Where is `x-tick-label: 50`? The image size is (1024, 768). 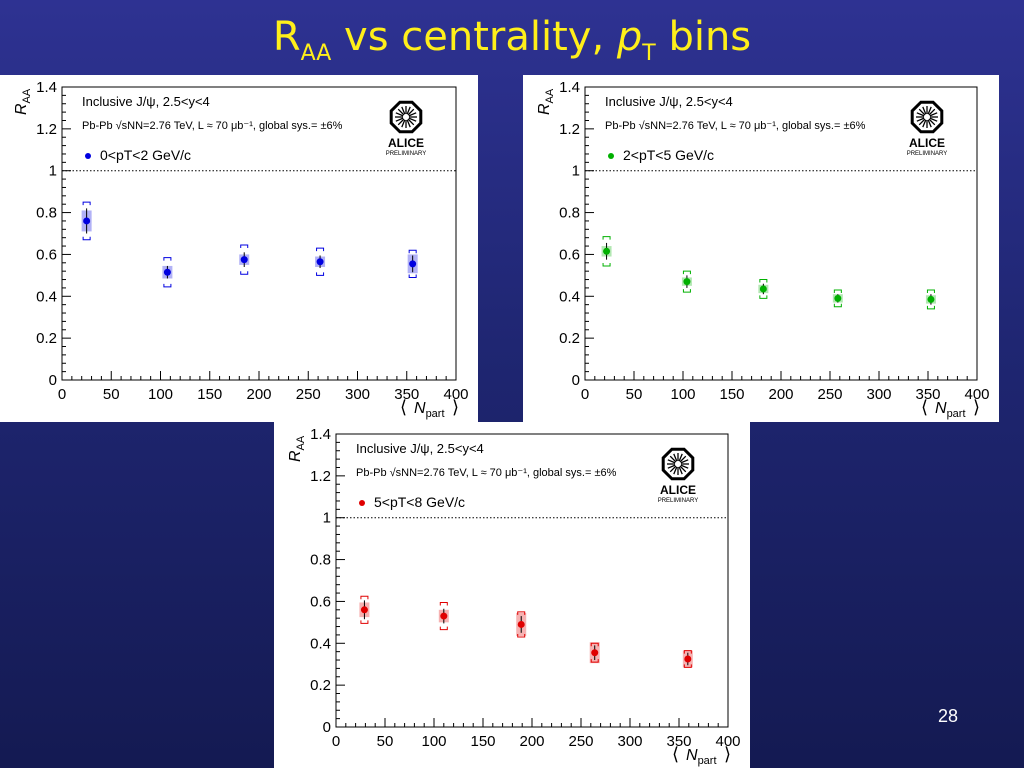
x-tick-label: 50 is located at coordinates (111, 394).